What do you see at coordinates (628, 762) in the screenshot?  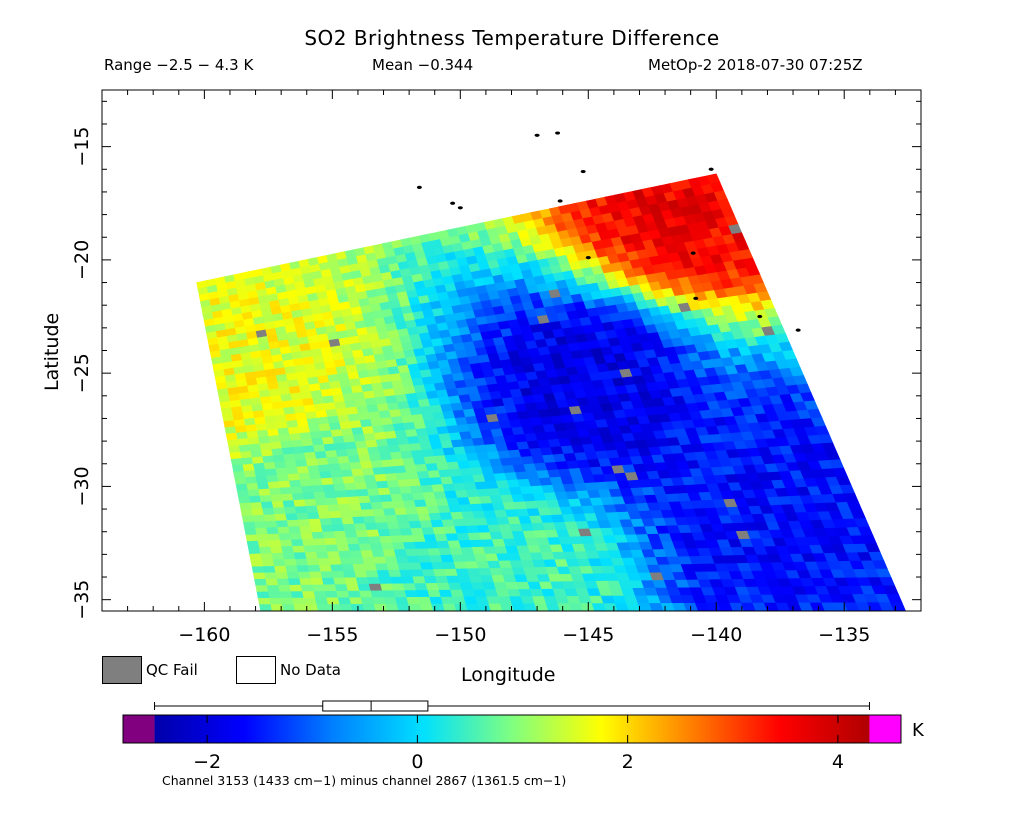 I see `colorbar-tick-label: 2` at bounding box center [628, 762].